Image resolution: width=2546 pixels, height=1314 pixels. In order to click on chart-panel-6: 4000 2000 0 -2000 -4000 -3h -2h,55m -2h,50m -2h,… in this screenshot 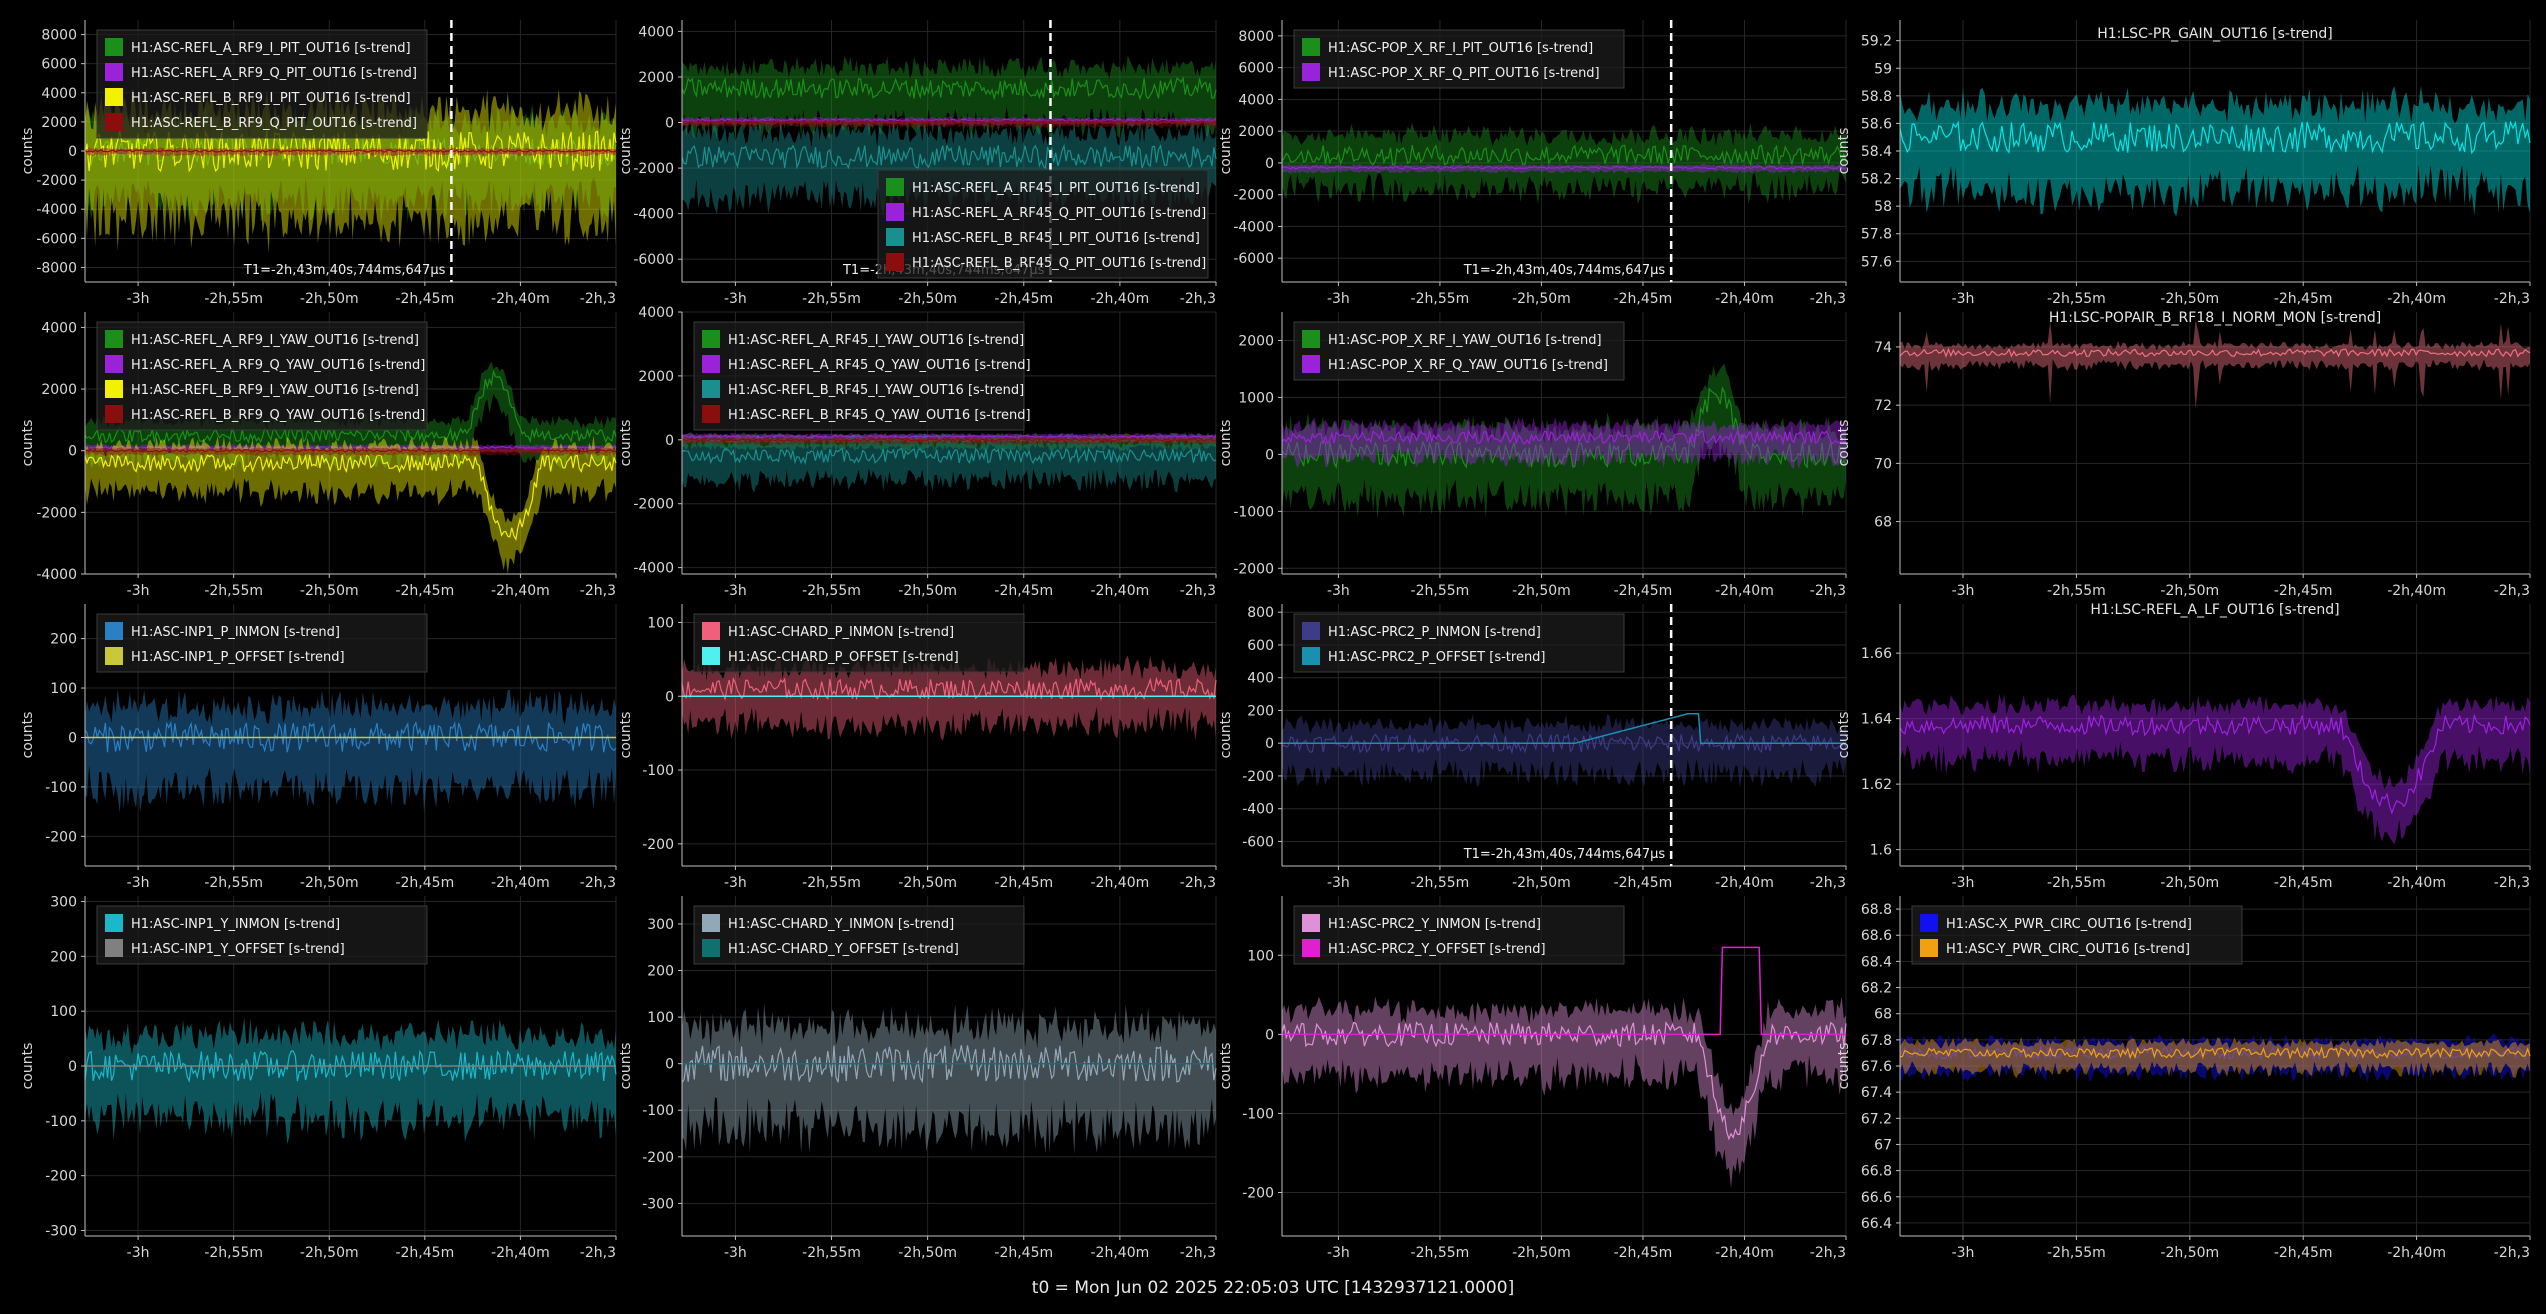, I will do `click(917, 452)`.